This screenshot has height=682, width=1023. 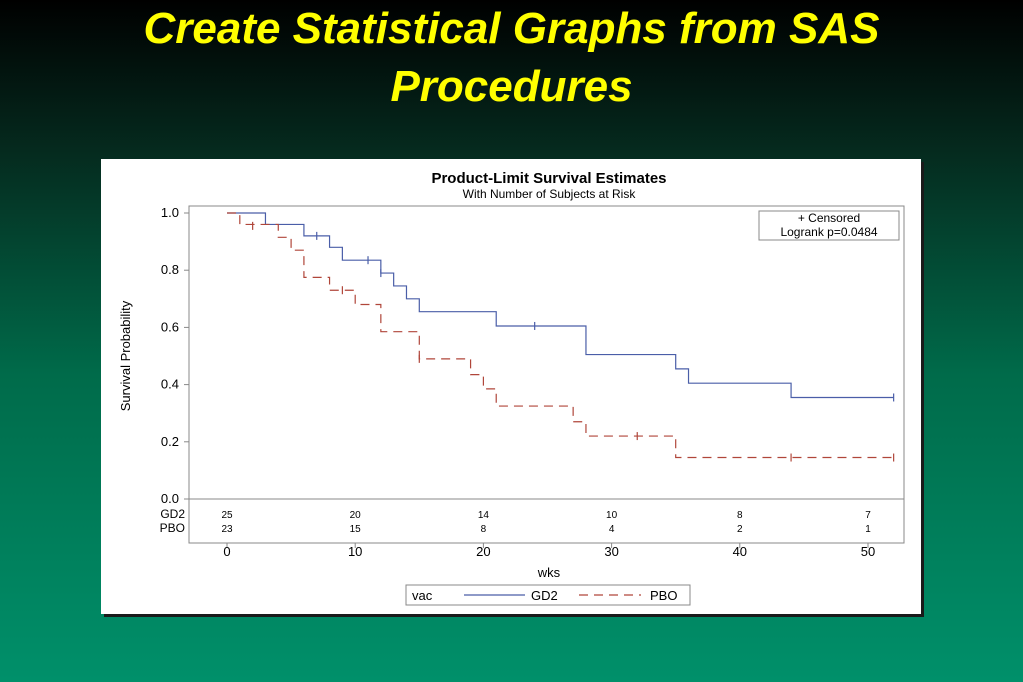 What do you see at coordinates (612, 515) in the screenshot?
I see `at-risk-count: 10` at bounding box center [612, 515].